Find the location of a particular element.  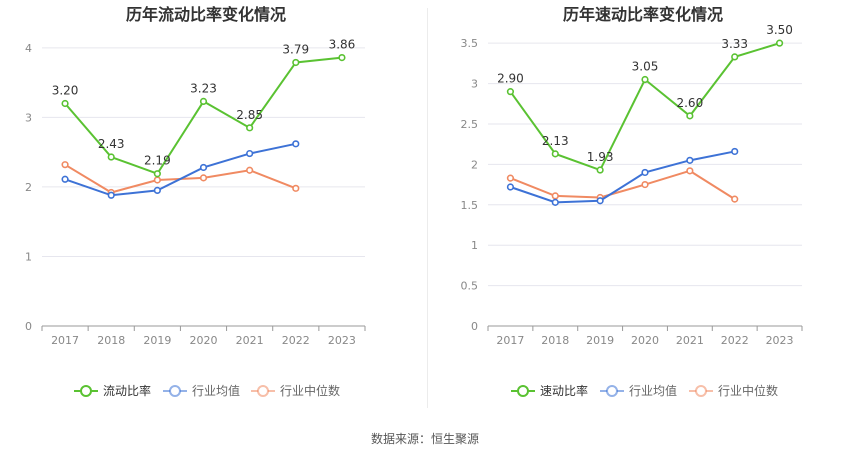

chart1-xtick-label: 2018 is located at coordinates (555, 340).